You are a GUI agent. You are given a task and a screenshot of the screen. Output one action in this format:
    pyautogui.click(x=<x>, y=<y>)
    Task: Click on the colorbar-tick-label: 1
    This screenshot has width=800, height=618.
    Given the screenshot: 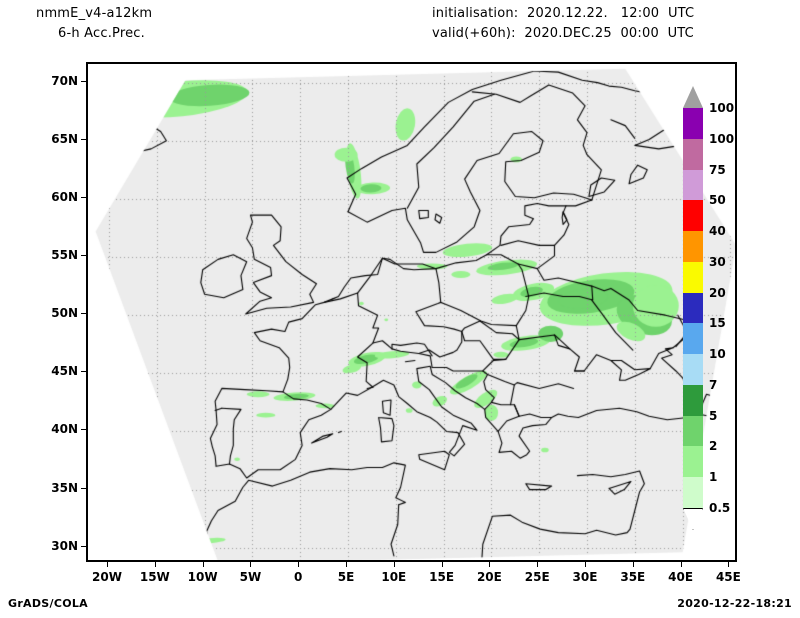 What is the action you would take?
    pyautogui.click(x=713, y=477)
    